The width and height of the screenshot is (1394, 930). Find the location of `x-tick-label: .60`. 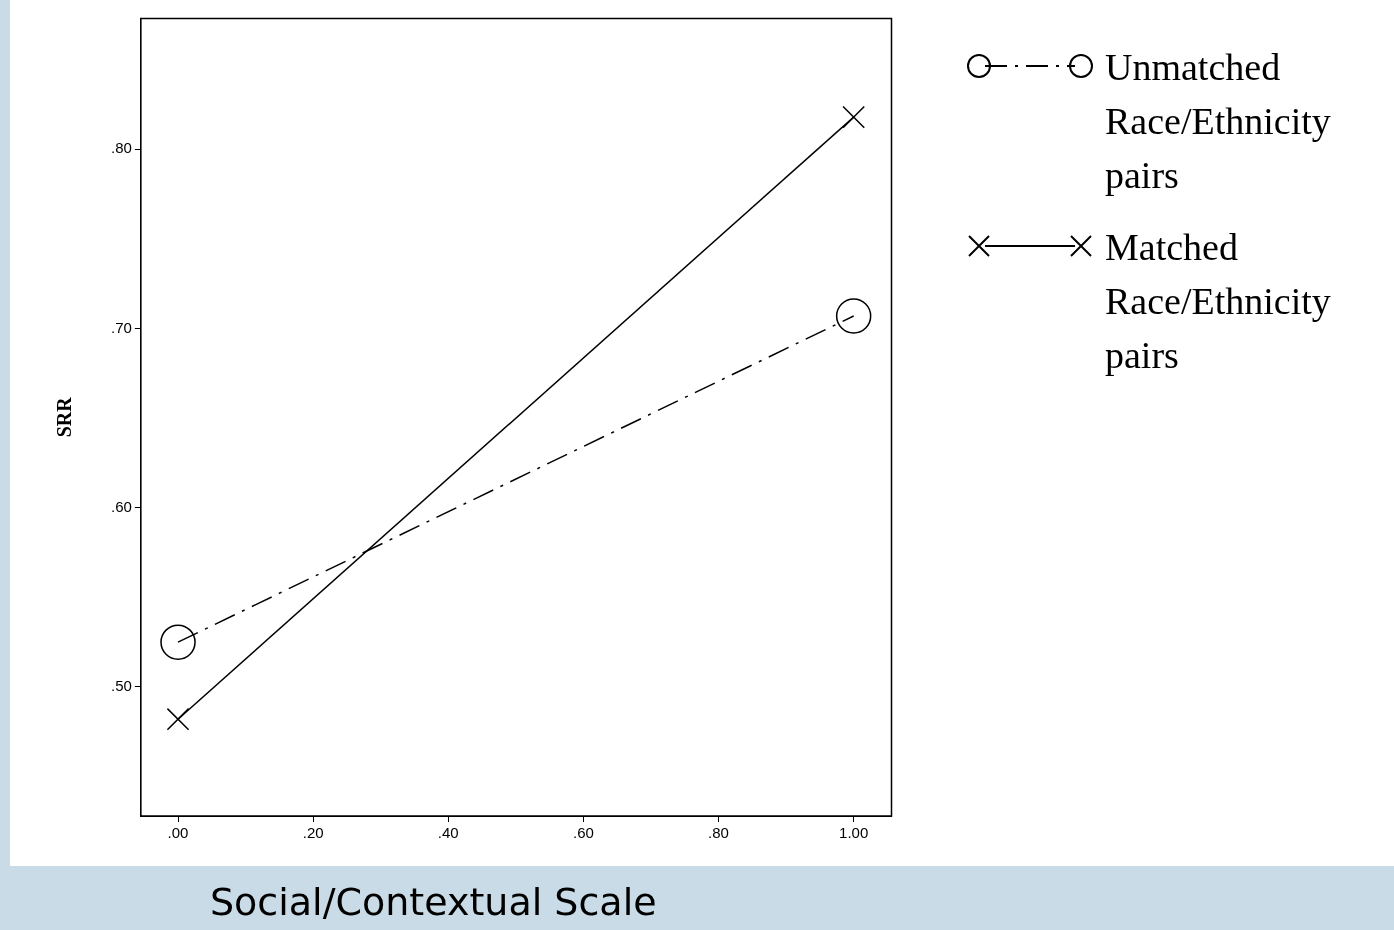

x-tick-label: .60 is located at coordinates (583, 833).